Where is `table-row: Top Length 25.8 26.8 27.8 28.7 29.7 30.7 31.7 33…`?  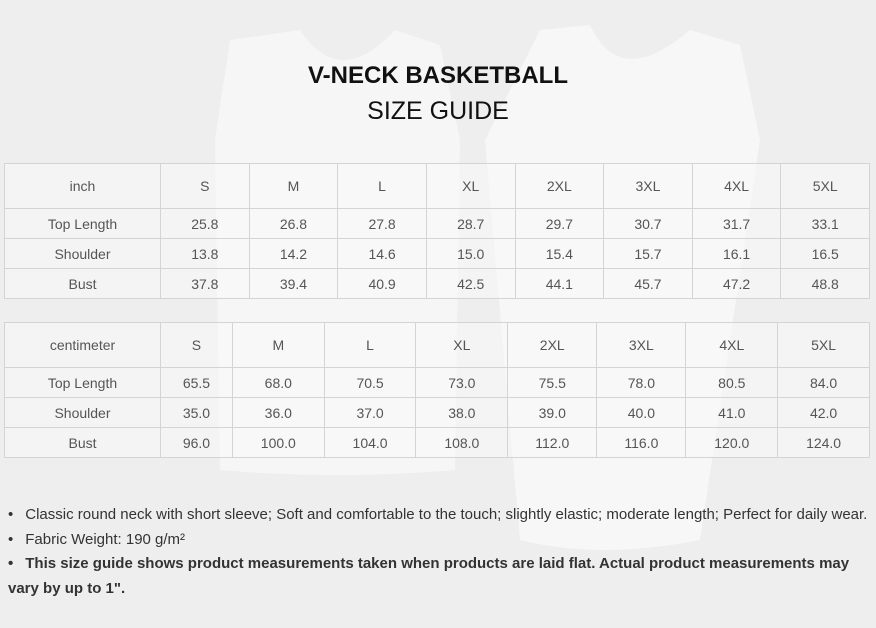
table-row: Top Length 25.8 26.8 27.8 28.7 29.7 30.7 31.7 33… is located at coordinates (437, 223).